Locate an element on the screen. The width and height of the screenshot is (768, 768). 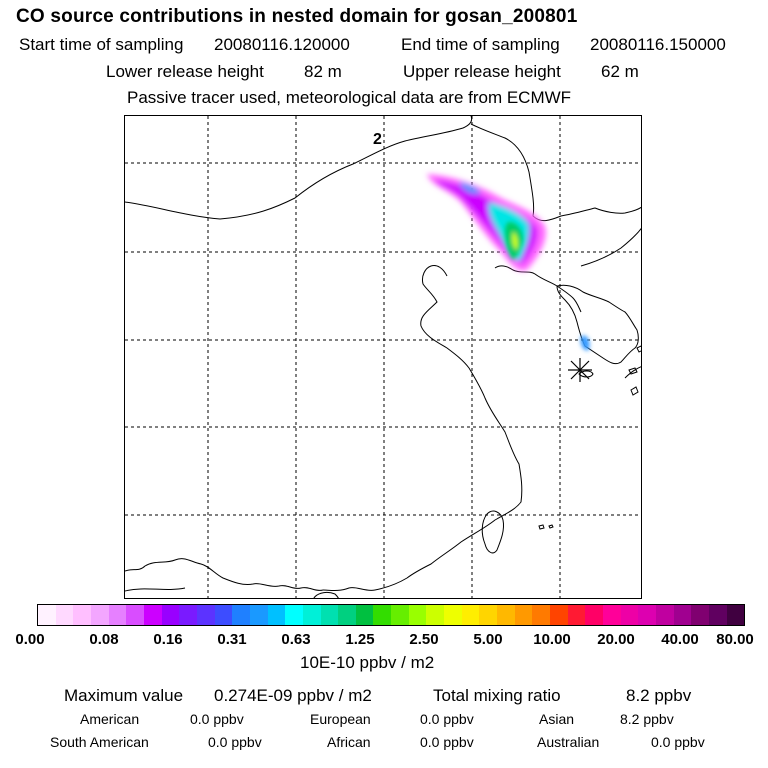
colorbar-tick: 1.25 is located at coordinates (360, 639).